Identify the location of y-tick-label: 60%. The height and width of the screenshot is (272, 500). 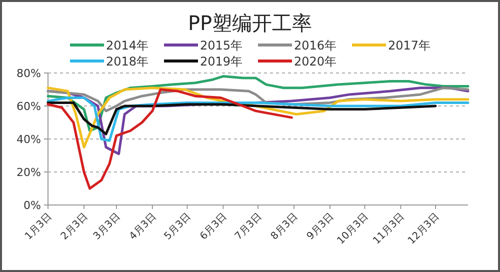
(28, 106).